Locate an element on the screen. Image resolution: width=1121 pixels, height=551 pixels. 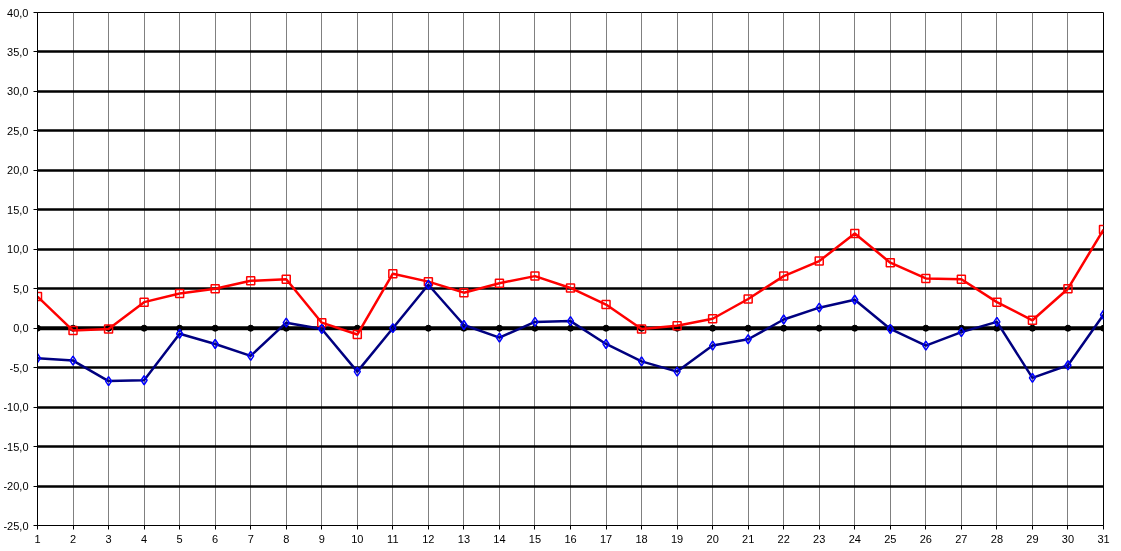
x-tick-label: 4 is located at coordinates (144, 538).